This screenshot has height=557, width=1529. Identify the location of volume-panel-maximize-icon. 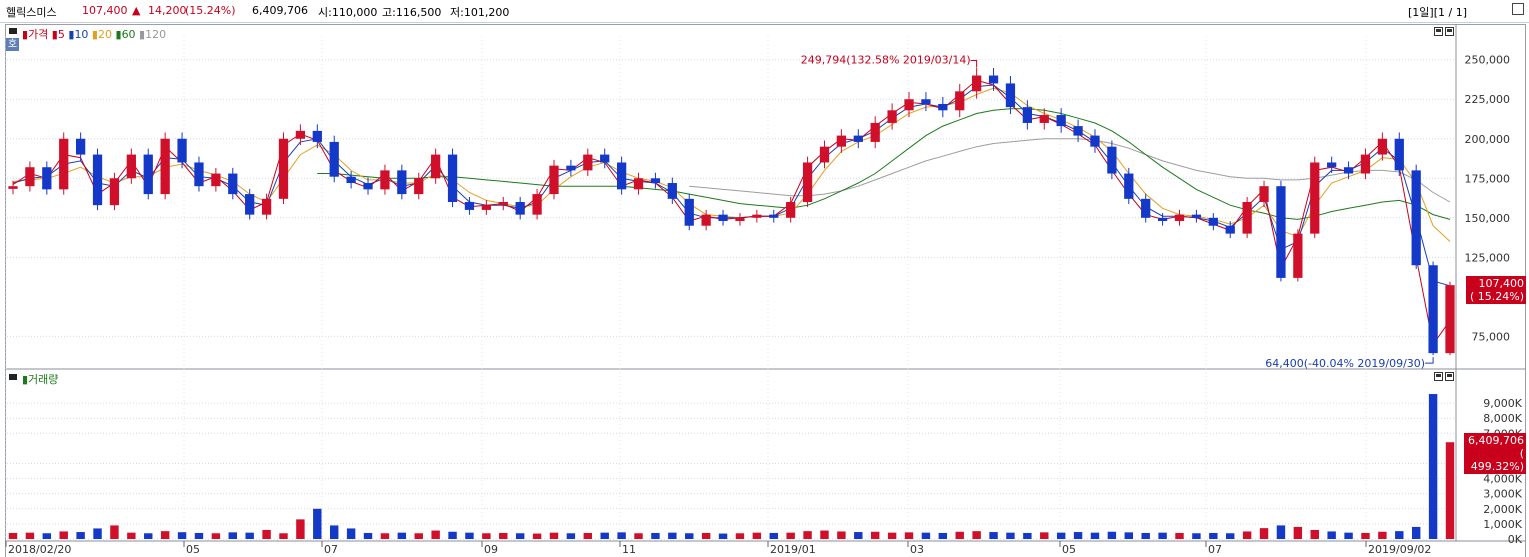
(1449, 376).